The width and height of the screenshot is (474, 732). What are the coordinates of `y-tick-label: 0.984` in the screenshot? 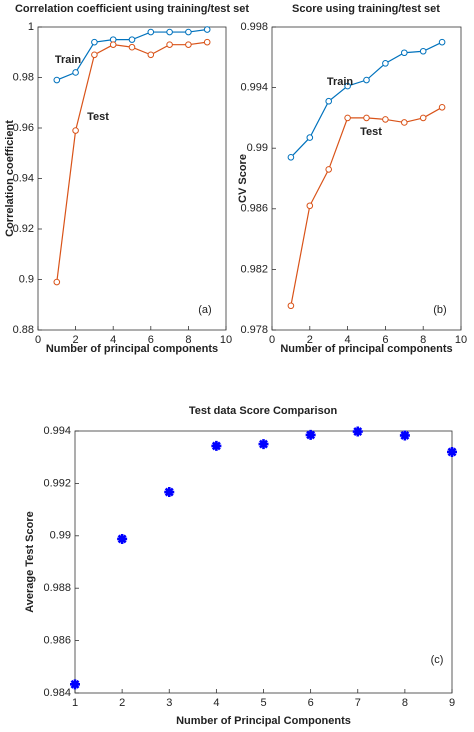 It's located at (57, 693).